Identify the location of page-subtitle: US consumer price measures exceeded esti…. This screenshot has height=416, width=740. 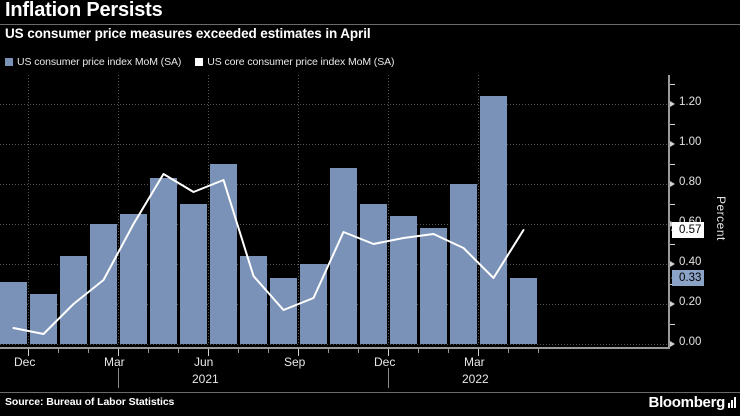
(188, 33).